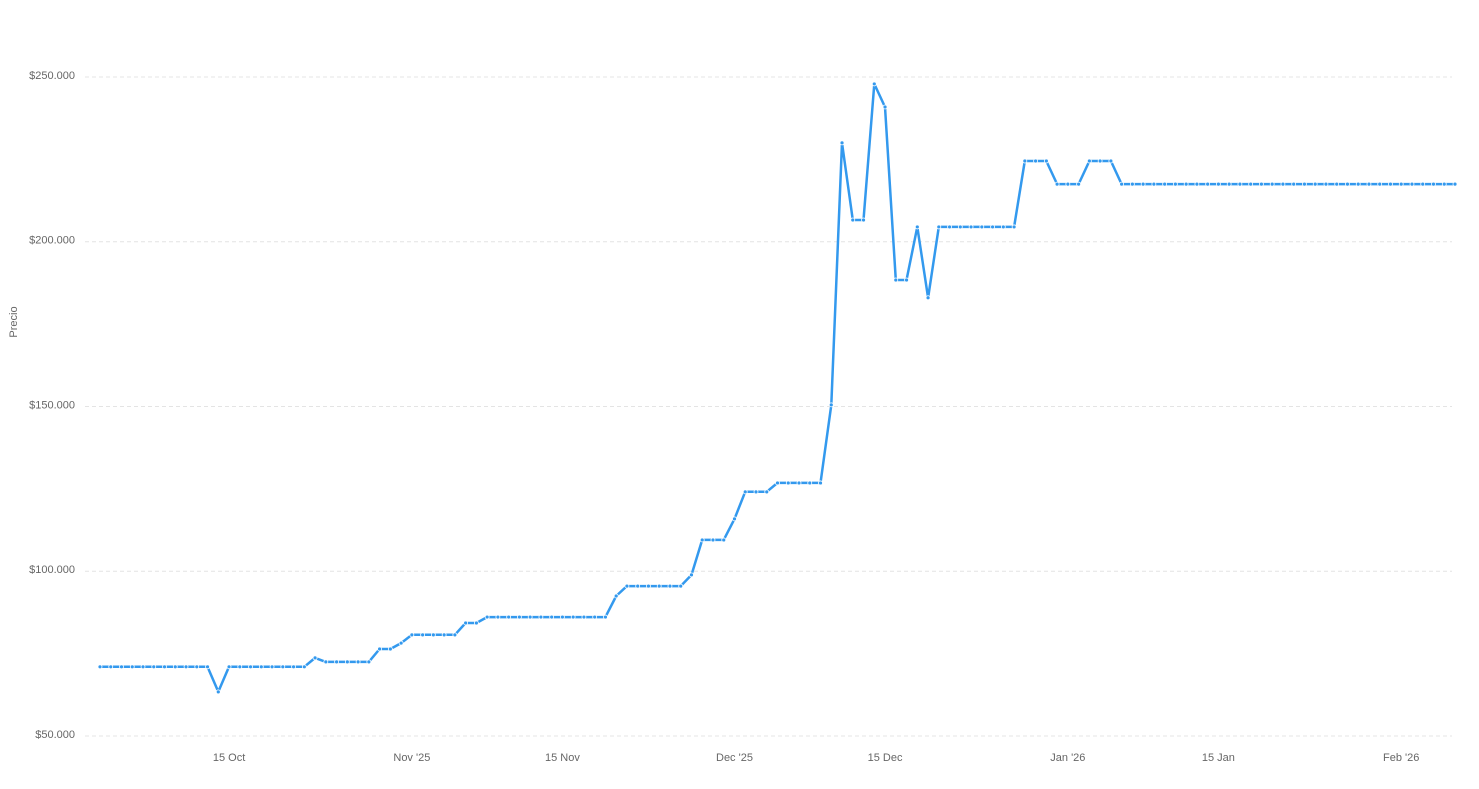 The width and height of the screenshot is (1479, 789). Describe the element at coordinates (52, 405) in the screenshot. I see `y-tick-label: $150.000` at that location.